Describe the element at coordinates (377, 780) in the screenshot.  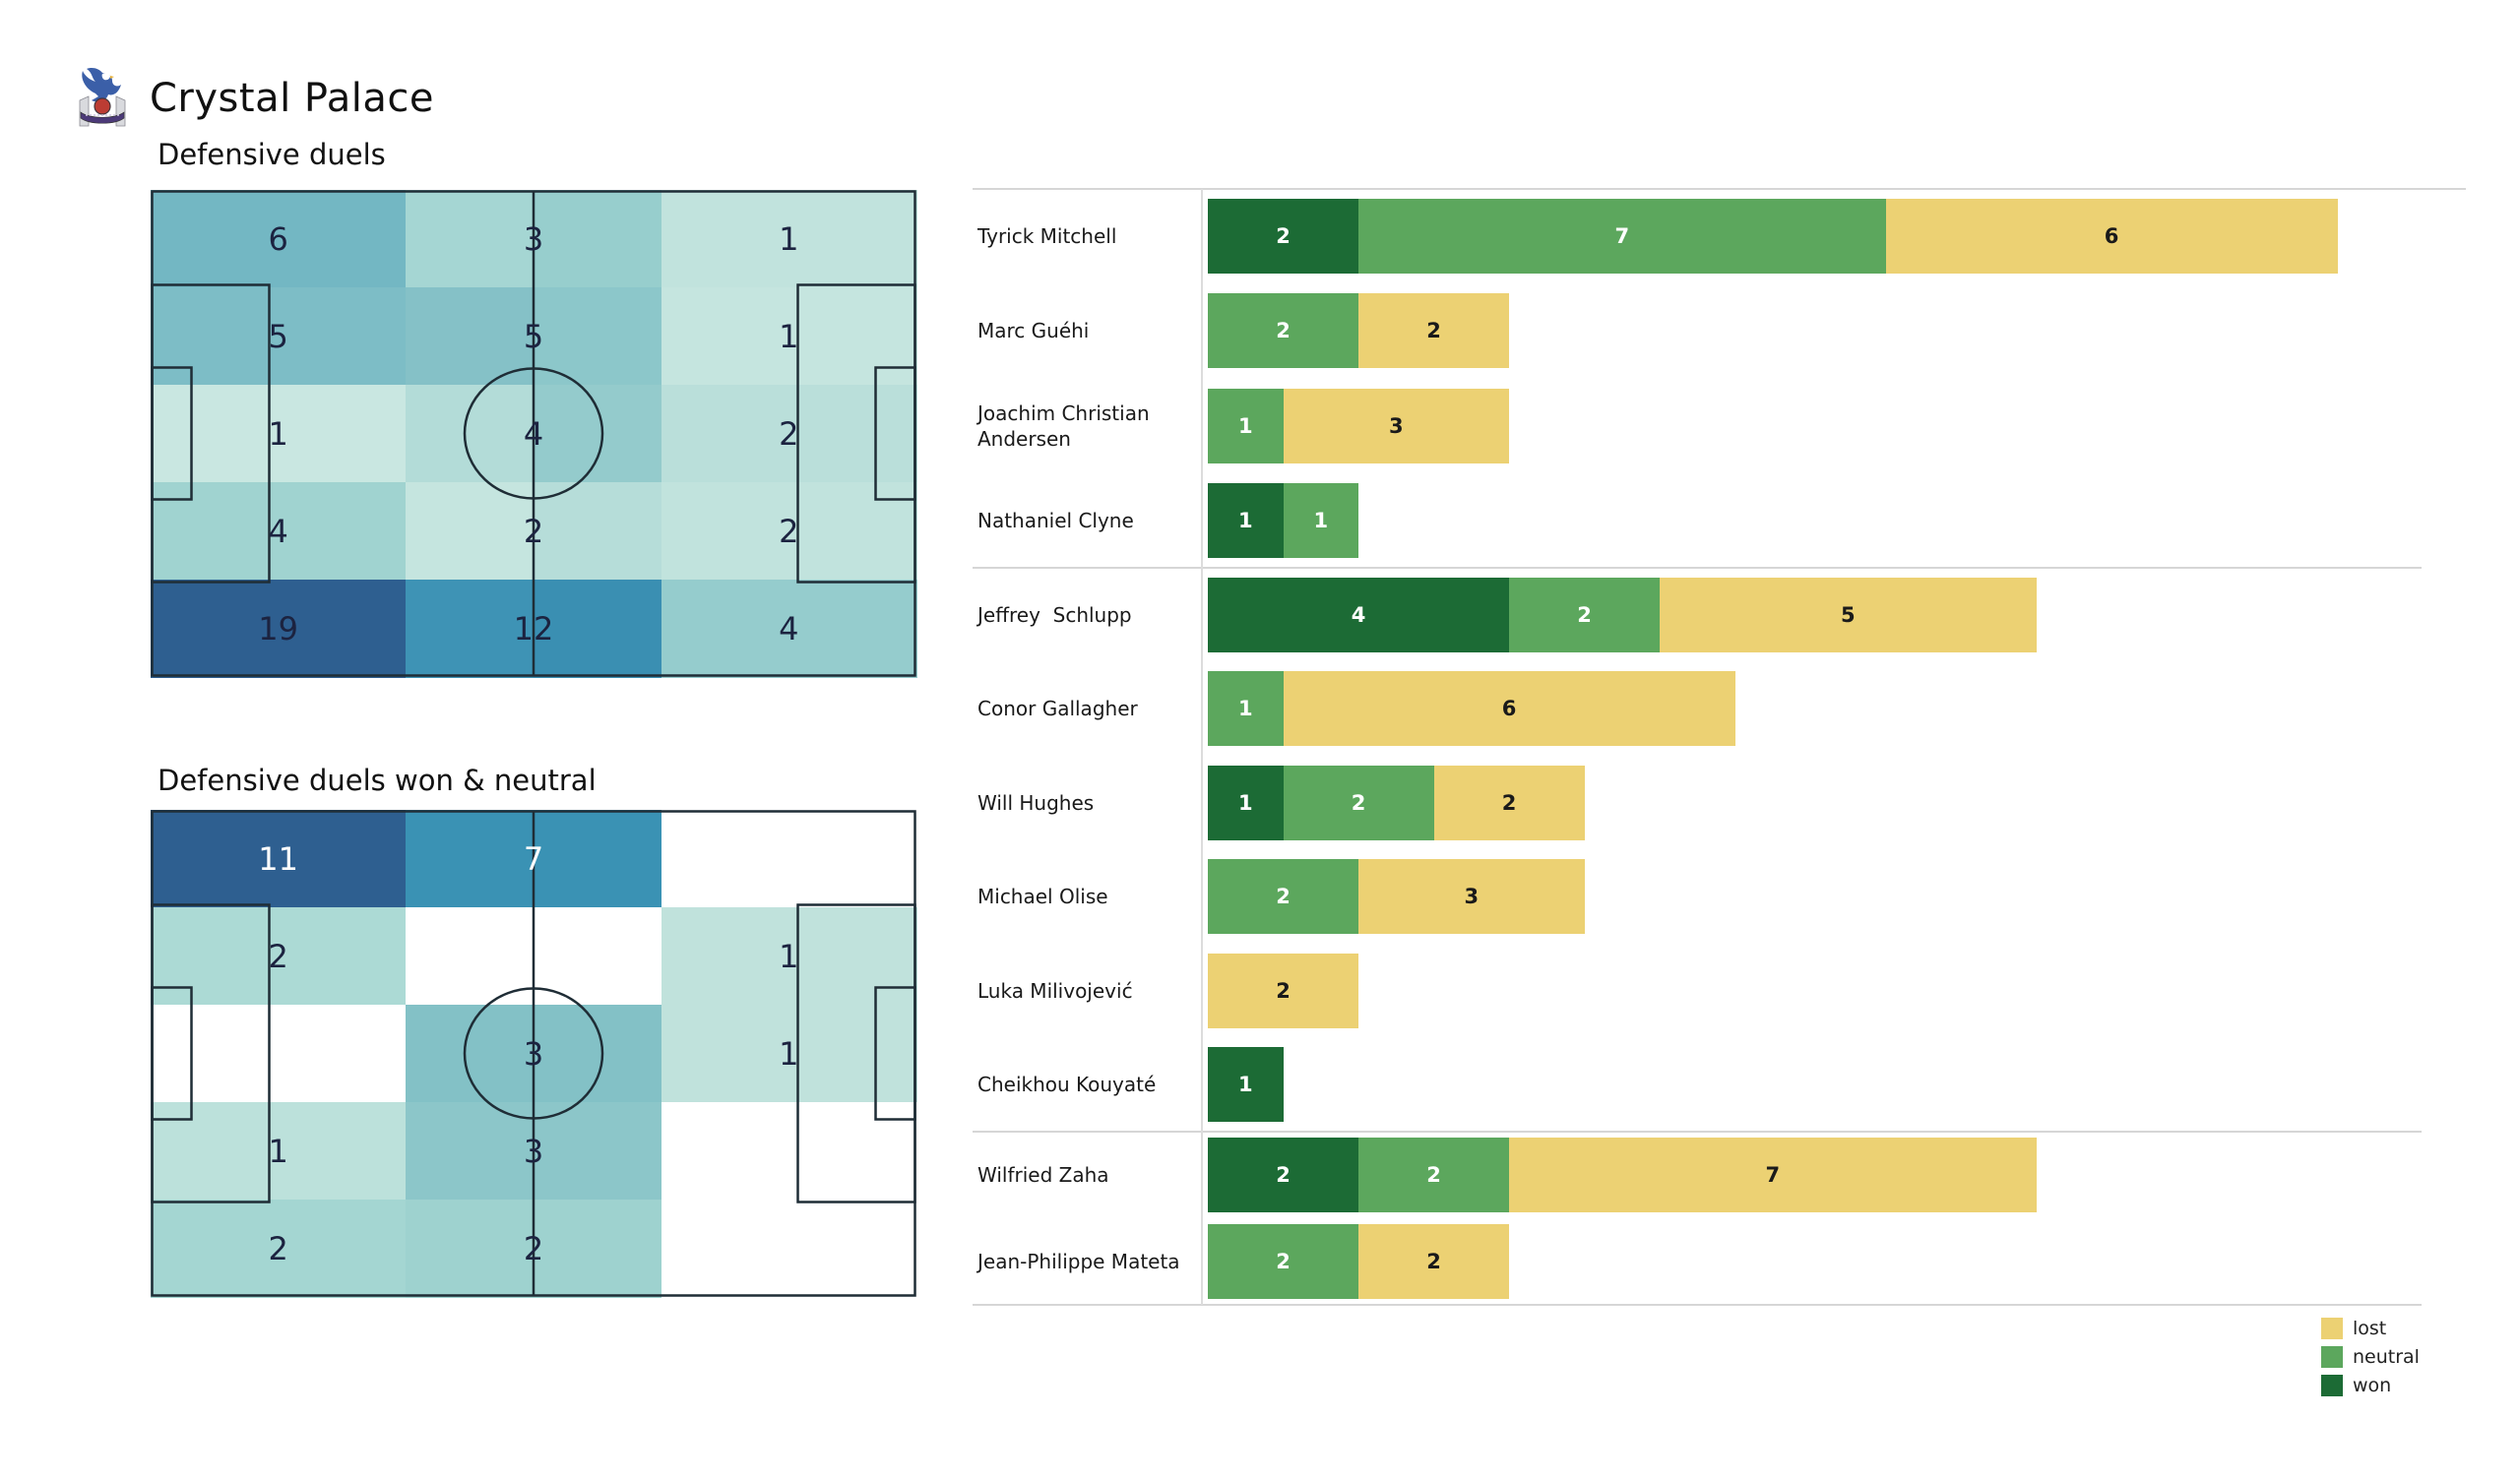
I see `pitch2-title: Defensive duels won & neutral` at that location.